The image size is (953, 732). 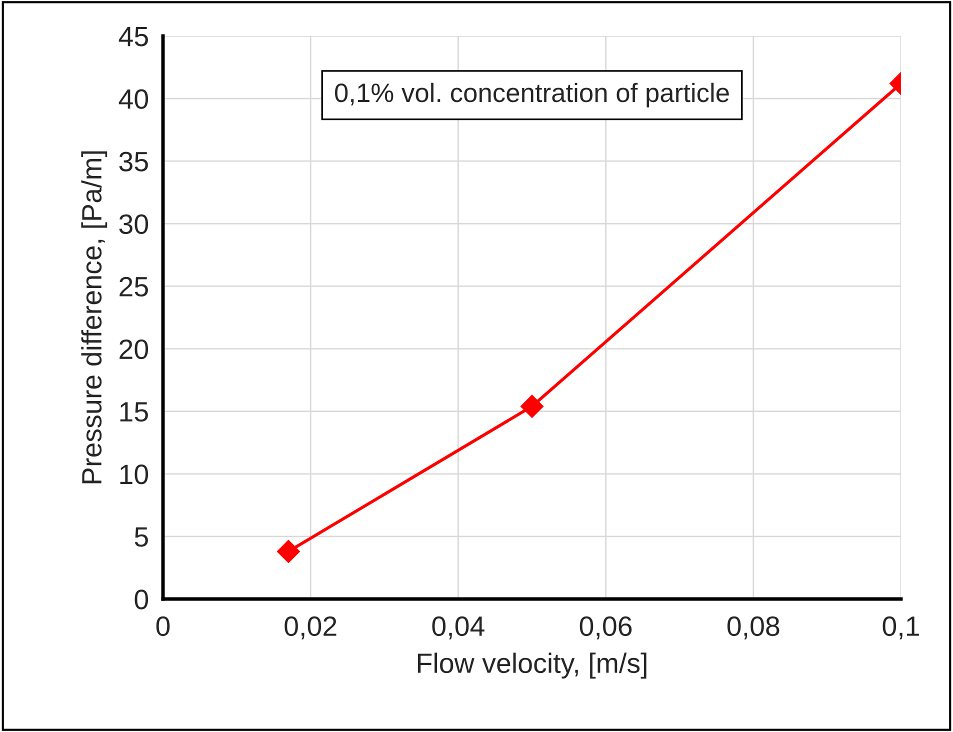 I want to click on x-axis-title: Flow velocity, [m/s], so click(x=532, y=665).